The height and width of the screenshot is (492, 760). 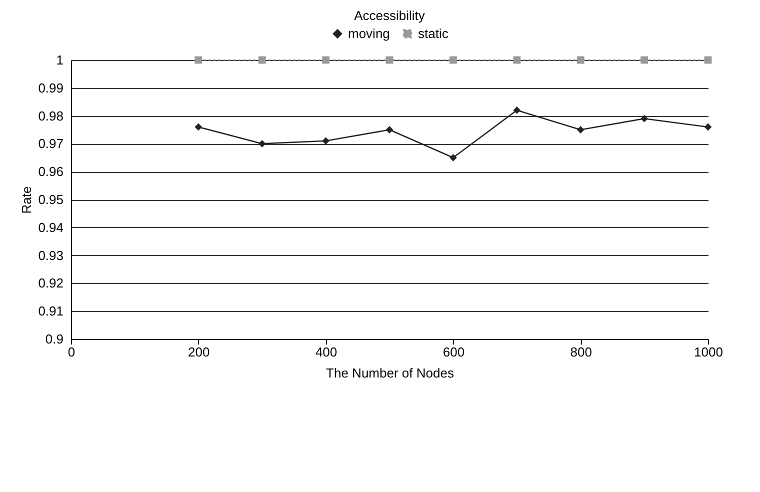 What do you see at coordinates (453, 352) in the screenshot?
I see `x-tick-label: 600` at bounding box center [453, 352].